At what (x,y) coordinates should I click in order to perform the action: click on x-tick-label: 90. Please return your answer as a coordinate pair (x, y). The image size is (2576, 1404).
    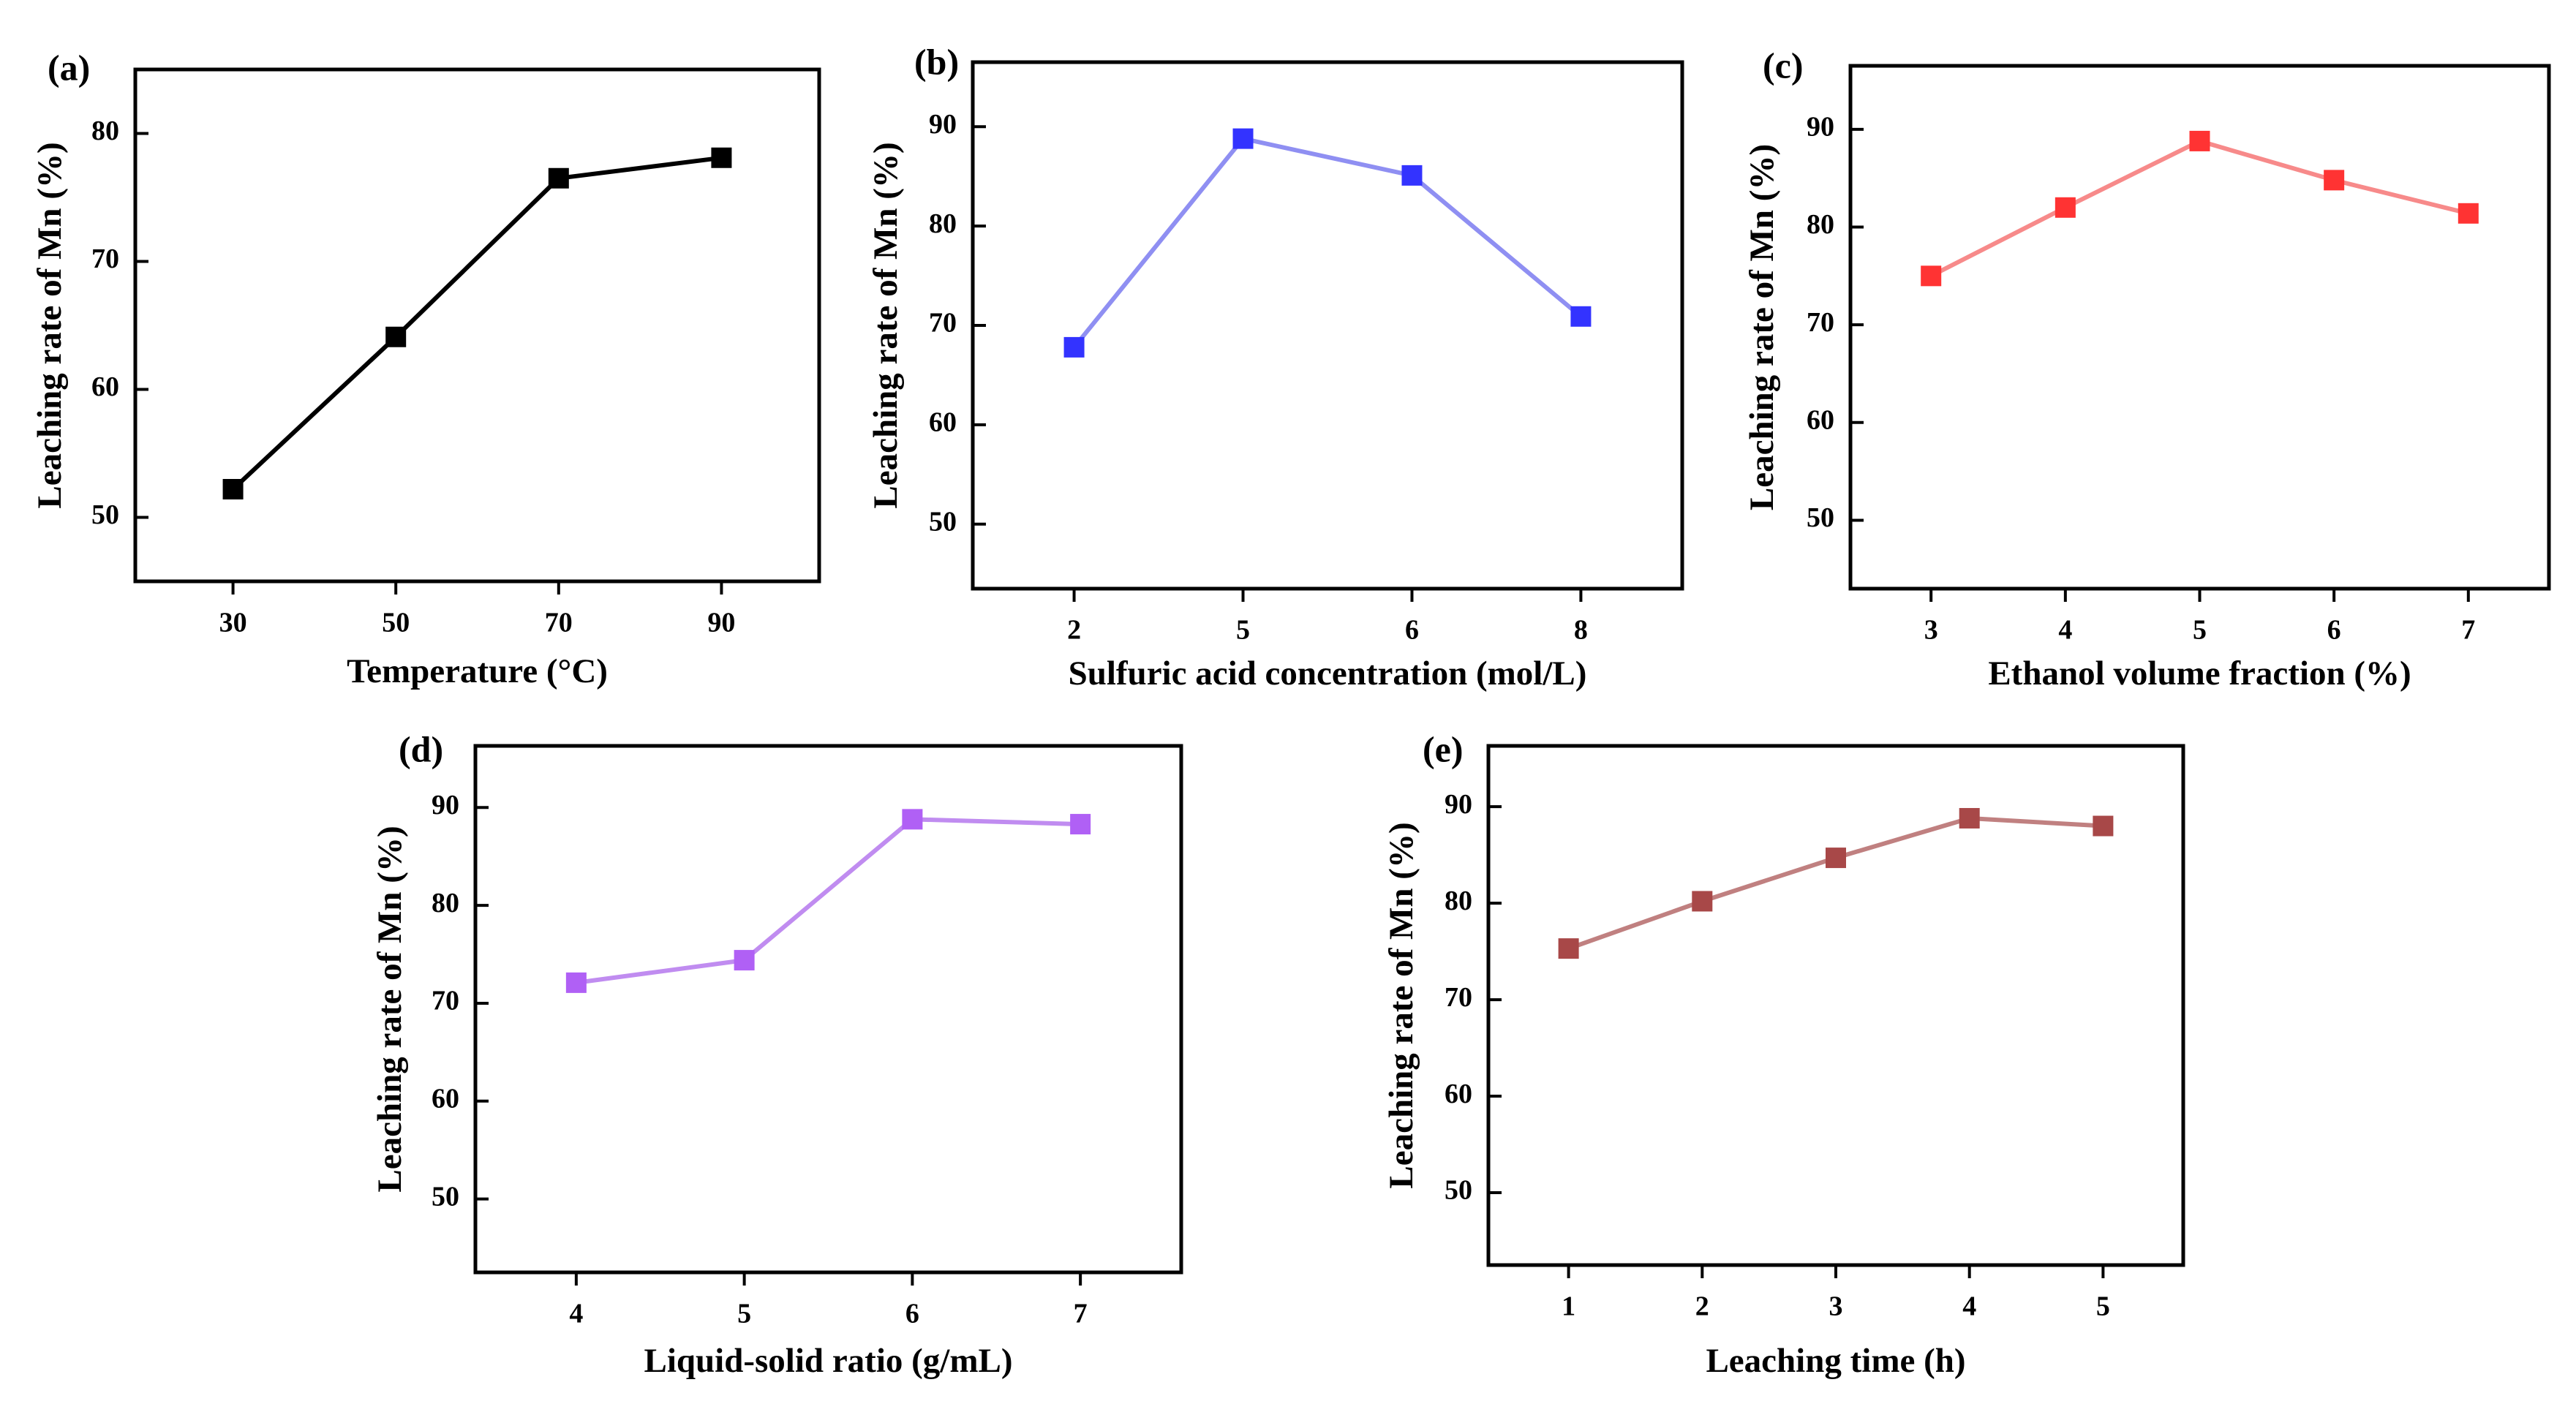
    Looking at the image, I should click on (721, 623).